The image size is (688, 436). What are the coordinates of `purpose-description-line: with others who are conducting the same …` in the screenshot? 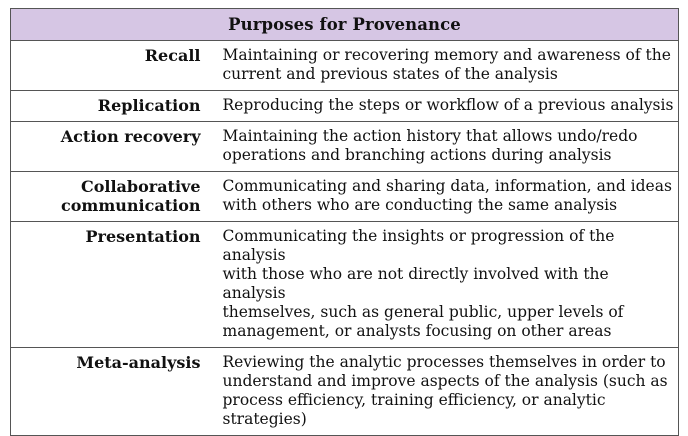 It's located at (420, 205).